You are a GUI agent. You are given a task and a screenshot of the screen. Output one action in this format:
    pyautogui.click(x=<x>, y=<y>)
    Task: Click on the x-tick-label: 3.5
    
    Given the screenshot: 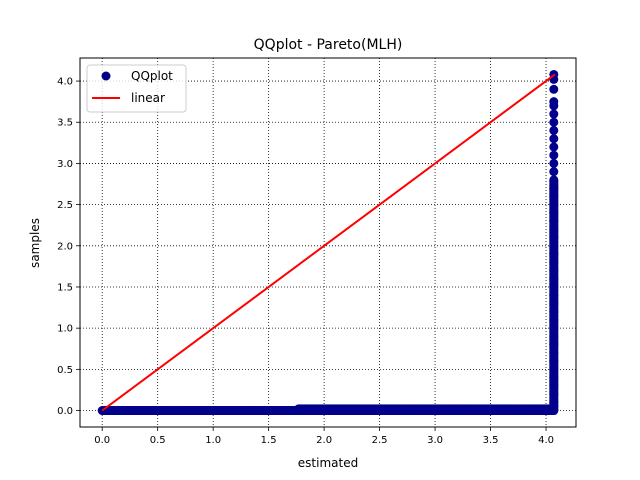 What is the action you would take?
    pyautogui.click(x=491, y=440)
    